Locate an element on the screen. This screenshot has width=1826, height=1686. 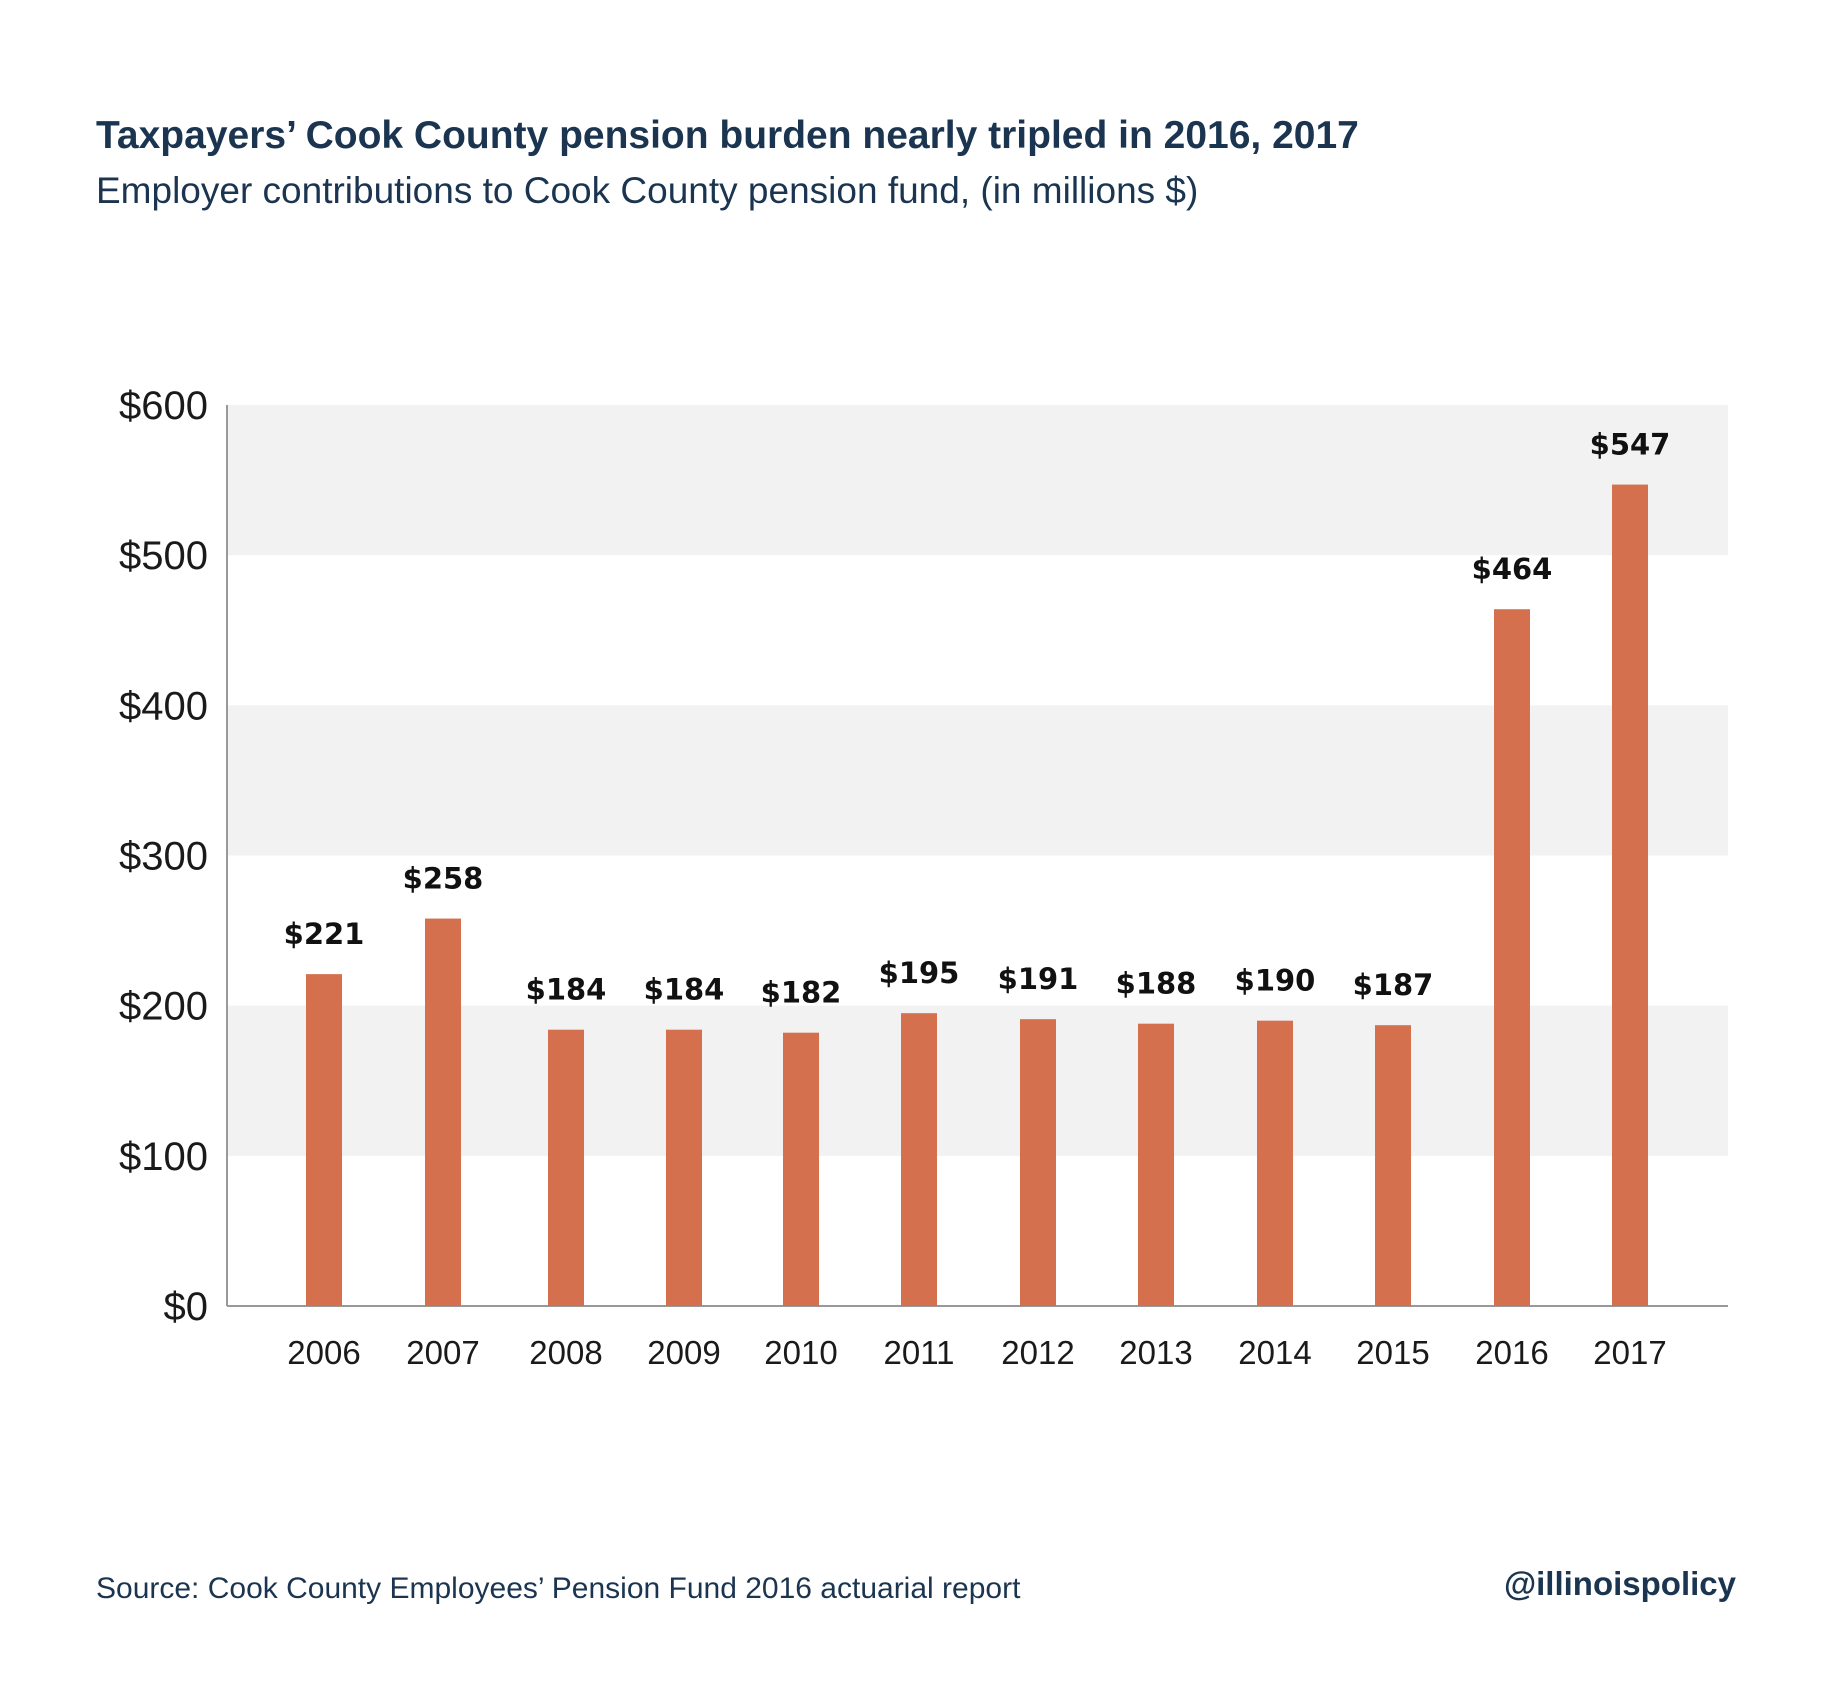
x-tick-label: 2016 is located at coordinates (1511, 1352).